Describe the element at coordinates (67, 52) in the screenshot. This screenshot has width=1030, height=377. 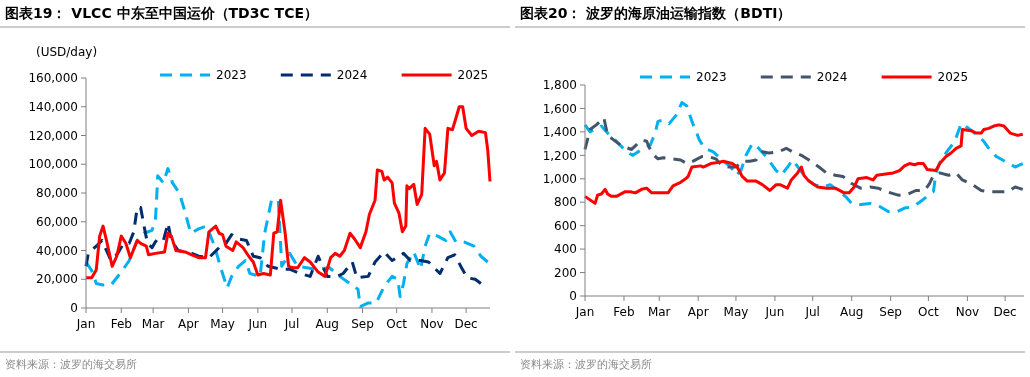
I see `y-axis-title: (USD/day)` at that location.